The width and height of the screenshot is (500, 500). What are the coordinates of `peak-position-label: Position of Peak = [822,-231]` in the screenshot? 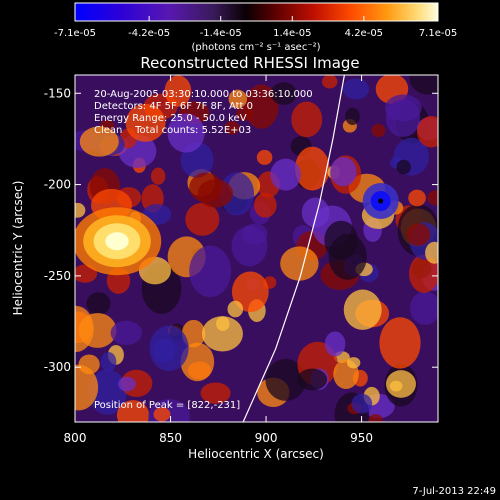 It's located at (167, 405).